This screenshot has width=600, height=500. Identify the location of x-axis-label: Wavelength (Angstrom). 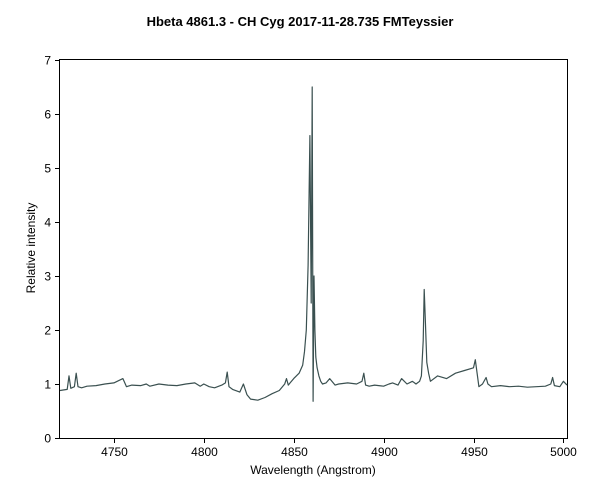
(313, 470).